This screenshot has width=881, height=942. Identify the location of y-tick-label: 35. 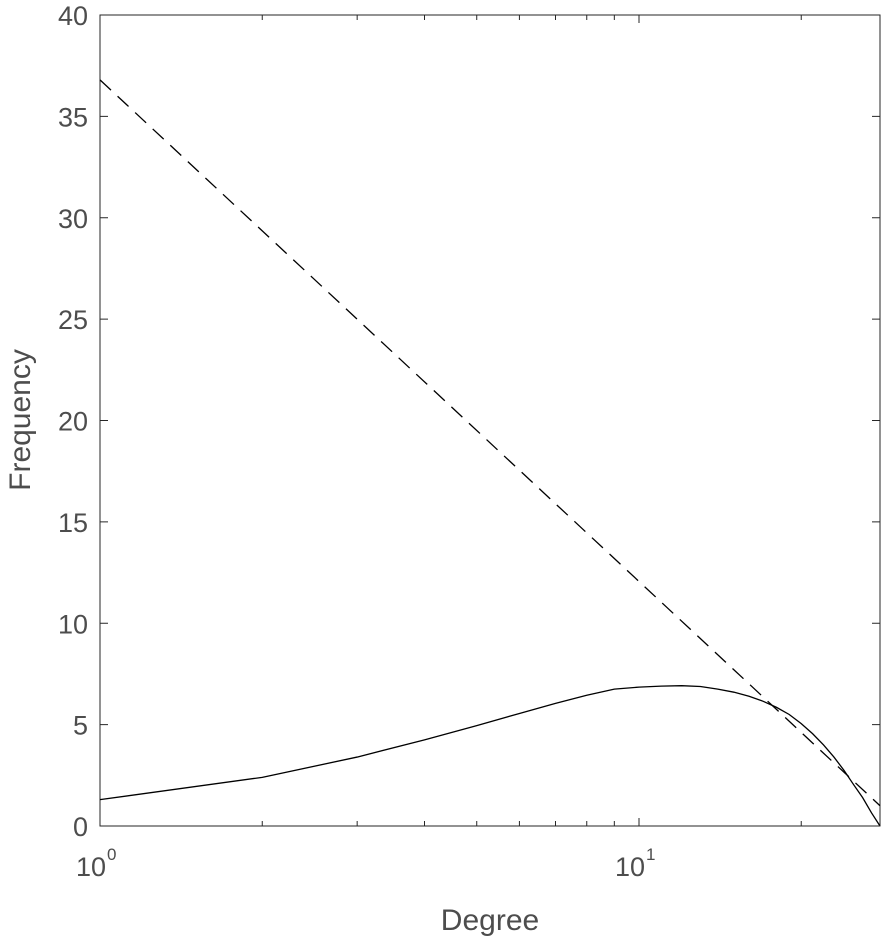
(73, 117).